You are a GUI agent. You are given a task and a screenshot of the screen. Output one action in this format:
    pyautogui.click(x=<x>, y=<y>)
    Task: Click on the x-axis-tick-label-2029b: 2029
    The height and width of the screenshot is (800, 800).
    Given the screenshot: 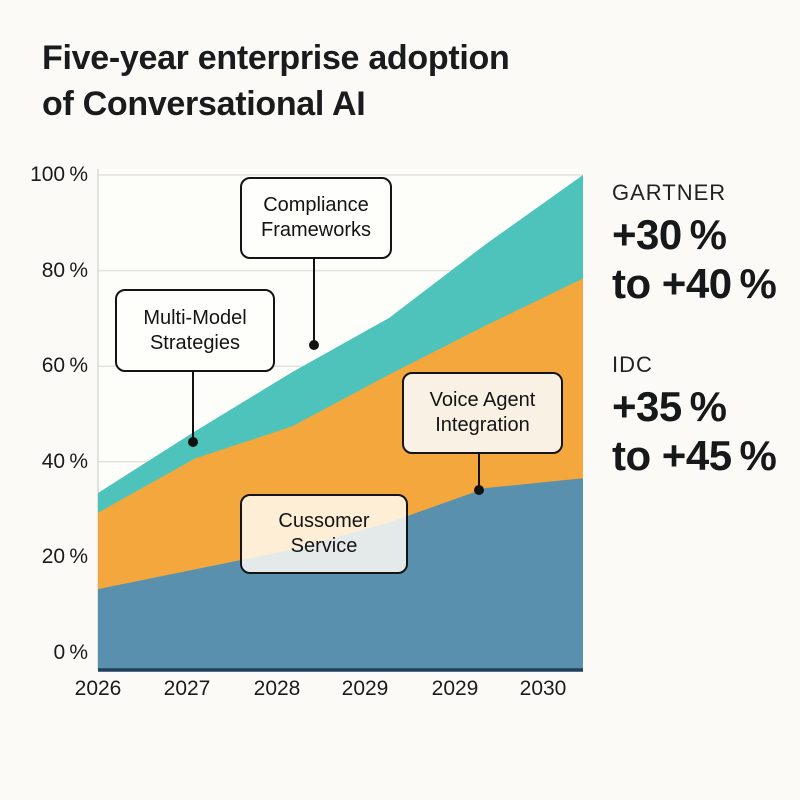 What is the action you would take?
    pyautogui.click(x=455, y=688)
    